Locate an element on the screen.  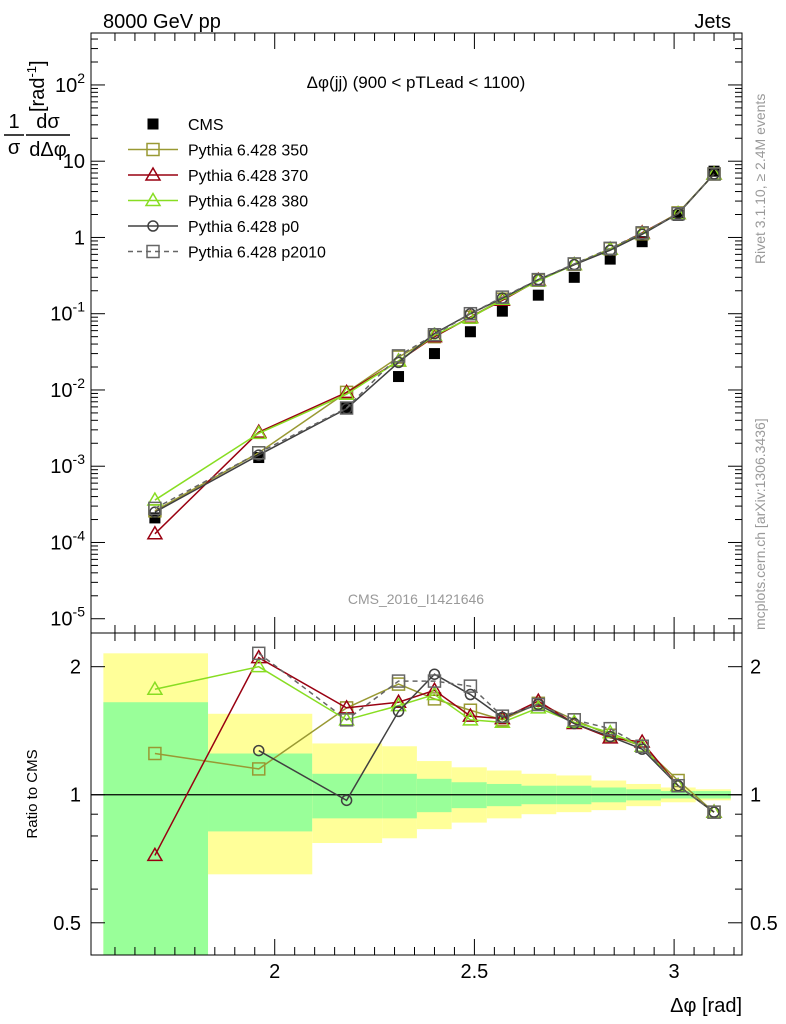
legend-label-p350: Pythia 6.428 350 is located at coordinates (248, 151).